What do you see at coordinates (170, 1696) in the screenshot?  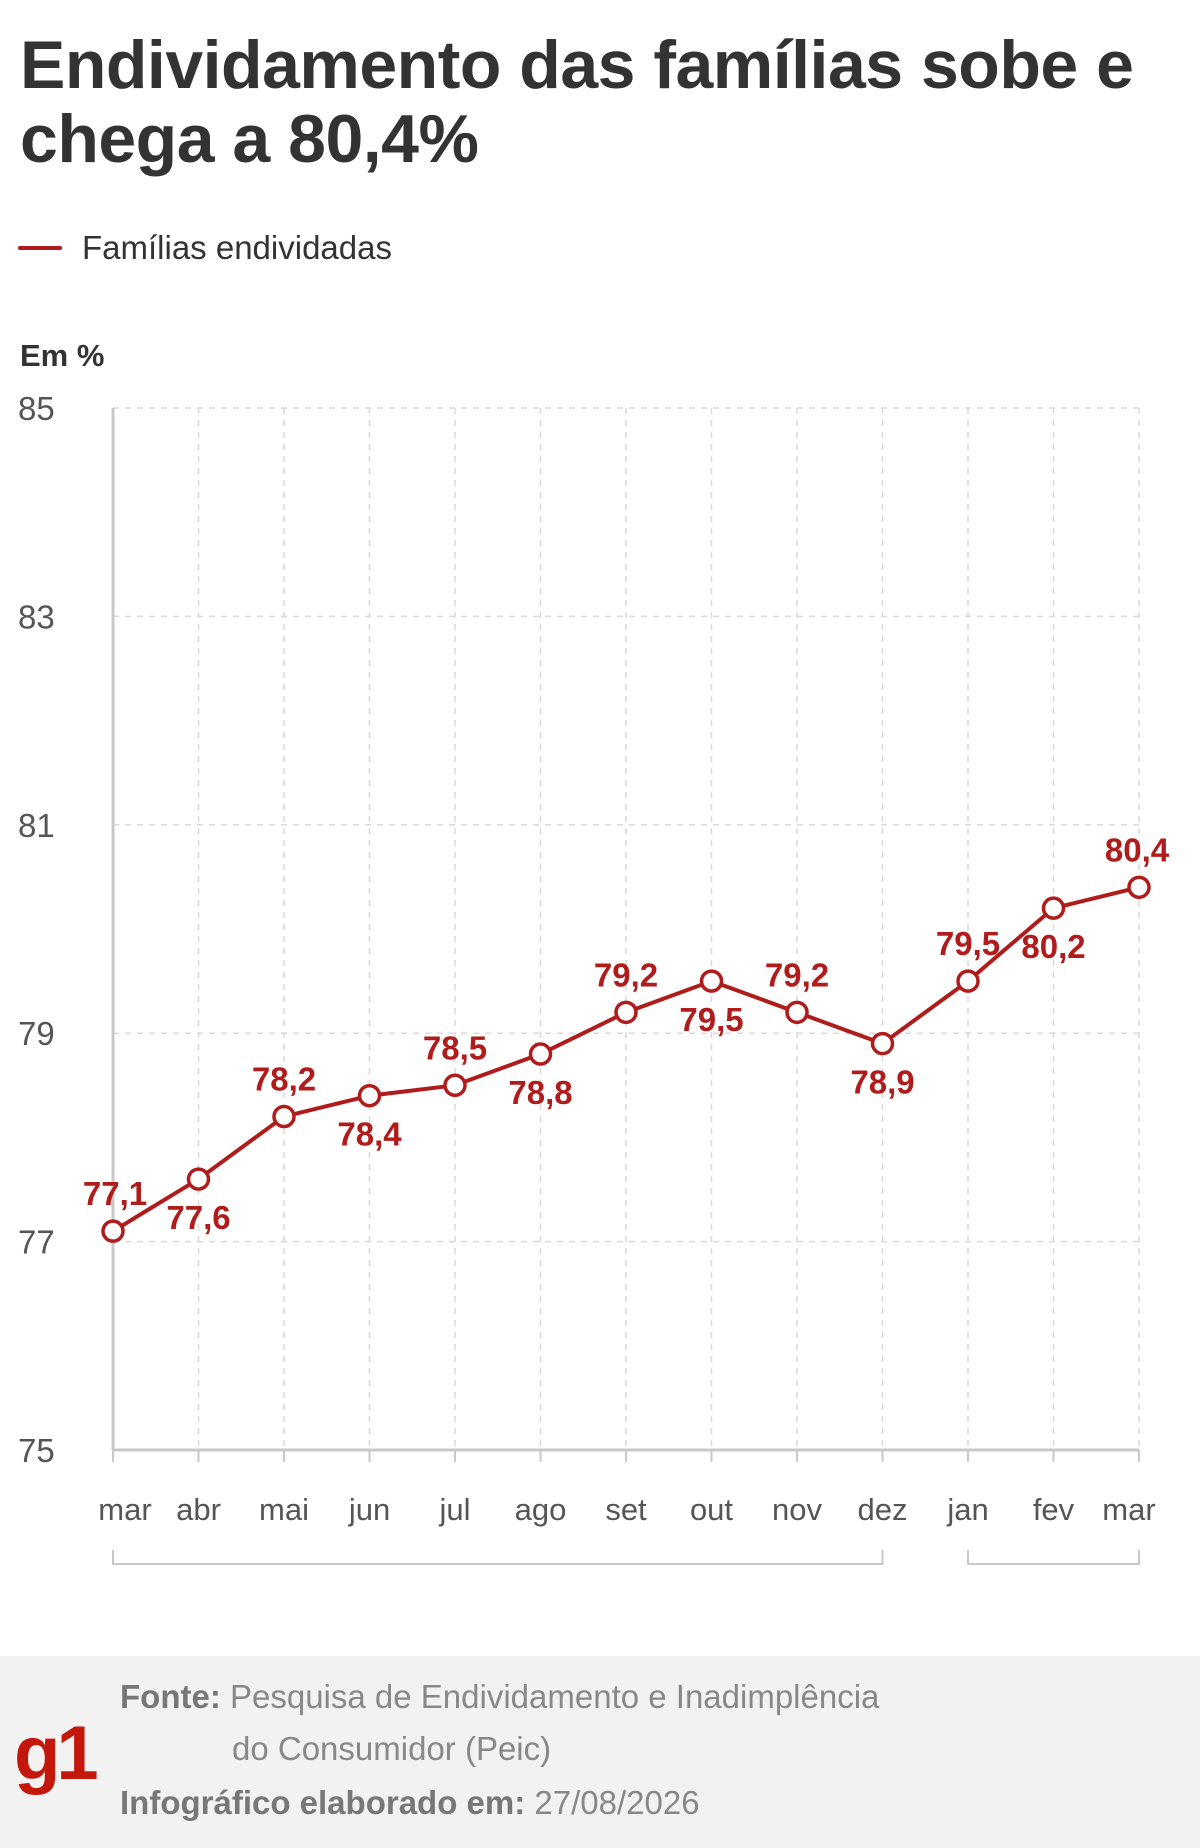 I see `source-label: Fonte:` at bounding box center [170, 1696].